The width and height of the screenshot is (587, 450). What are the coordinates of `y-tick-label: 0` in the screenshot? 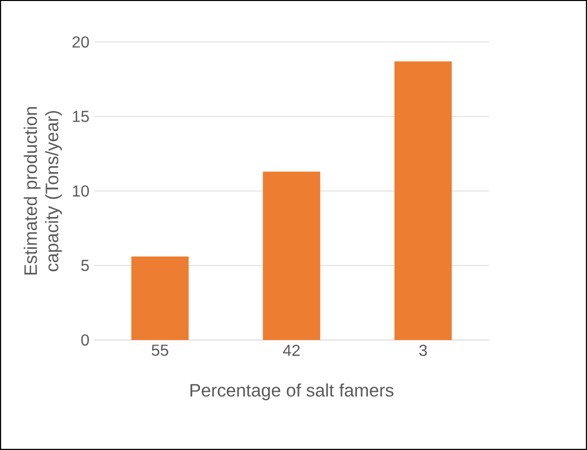 It's located at (85, 340).